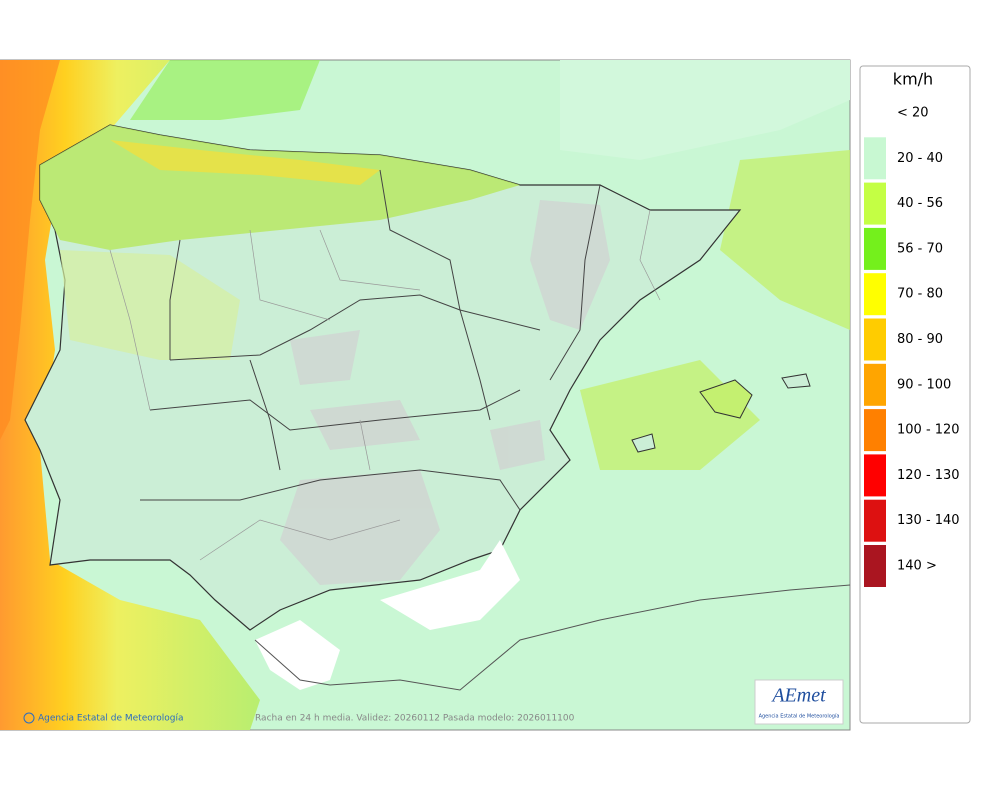  What do you see at coordinates (920, 248) in the screenshot?
I see `legend-label: 56 - 70` at bounding box center [920, 248].